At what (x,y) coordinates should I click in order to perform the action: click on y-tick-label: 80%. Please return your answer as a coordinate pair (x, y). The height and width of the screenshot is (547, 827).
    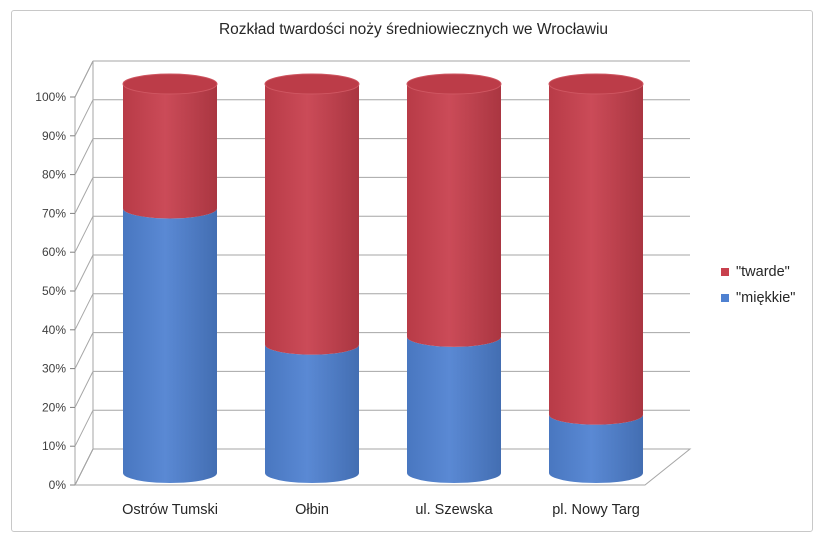
    Looking at the image, I should click on (54, 175).